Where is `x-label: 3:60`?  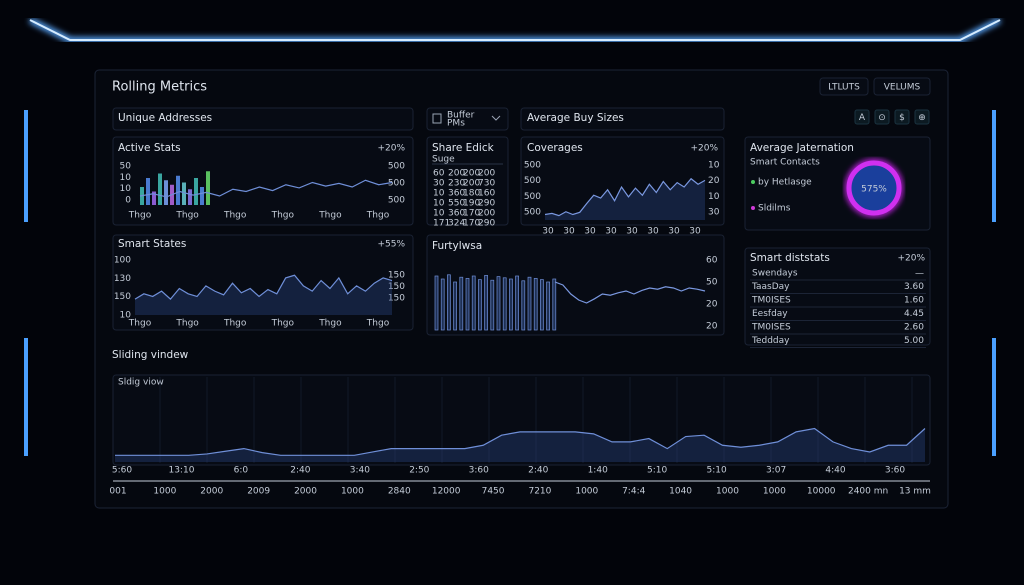 x-label: 3:60 is located at coordinates (895, 471).